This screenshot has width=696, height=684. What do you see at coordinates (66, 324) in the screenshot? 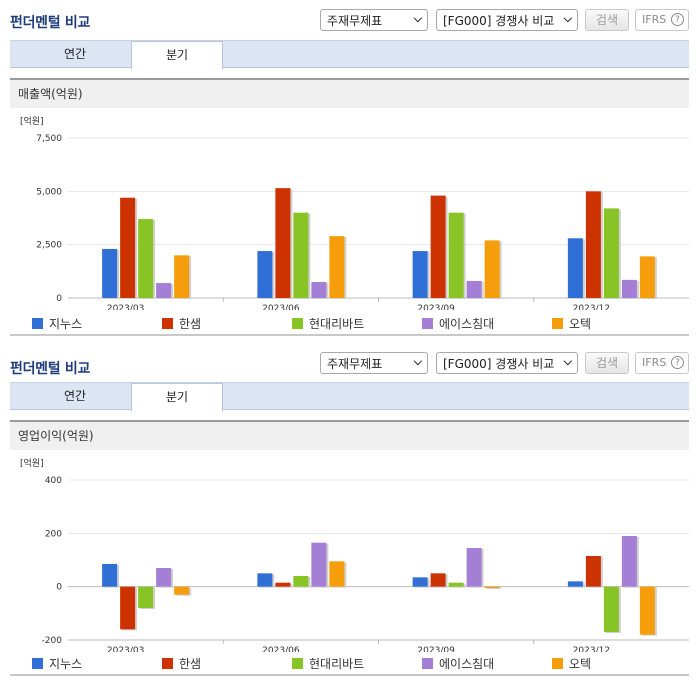
I see `legend-label: 지누스` at bounding box center [66, 324].